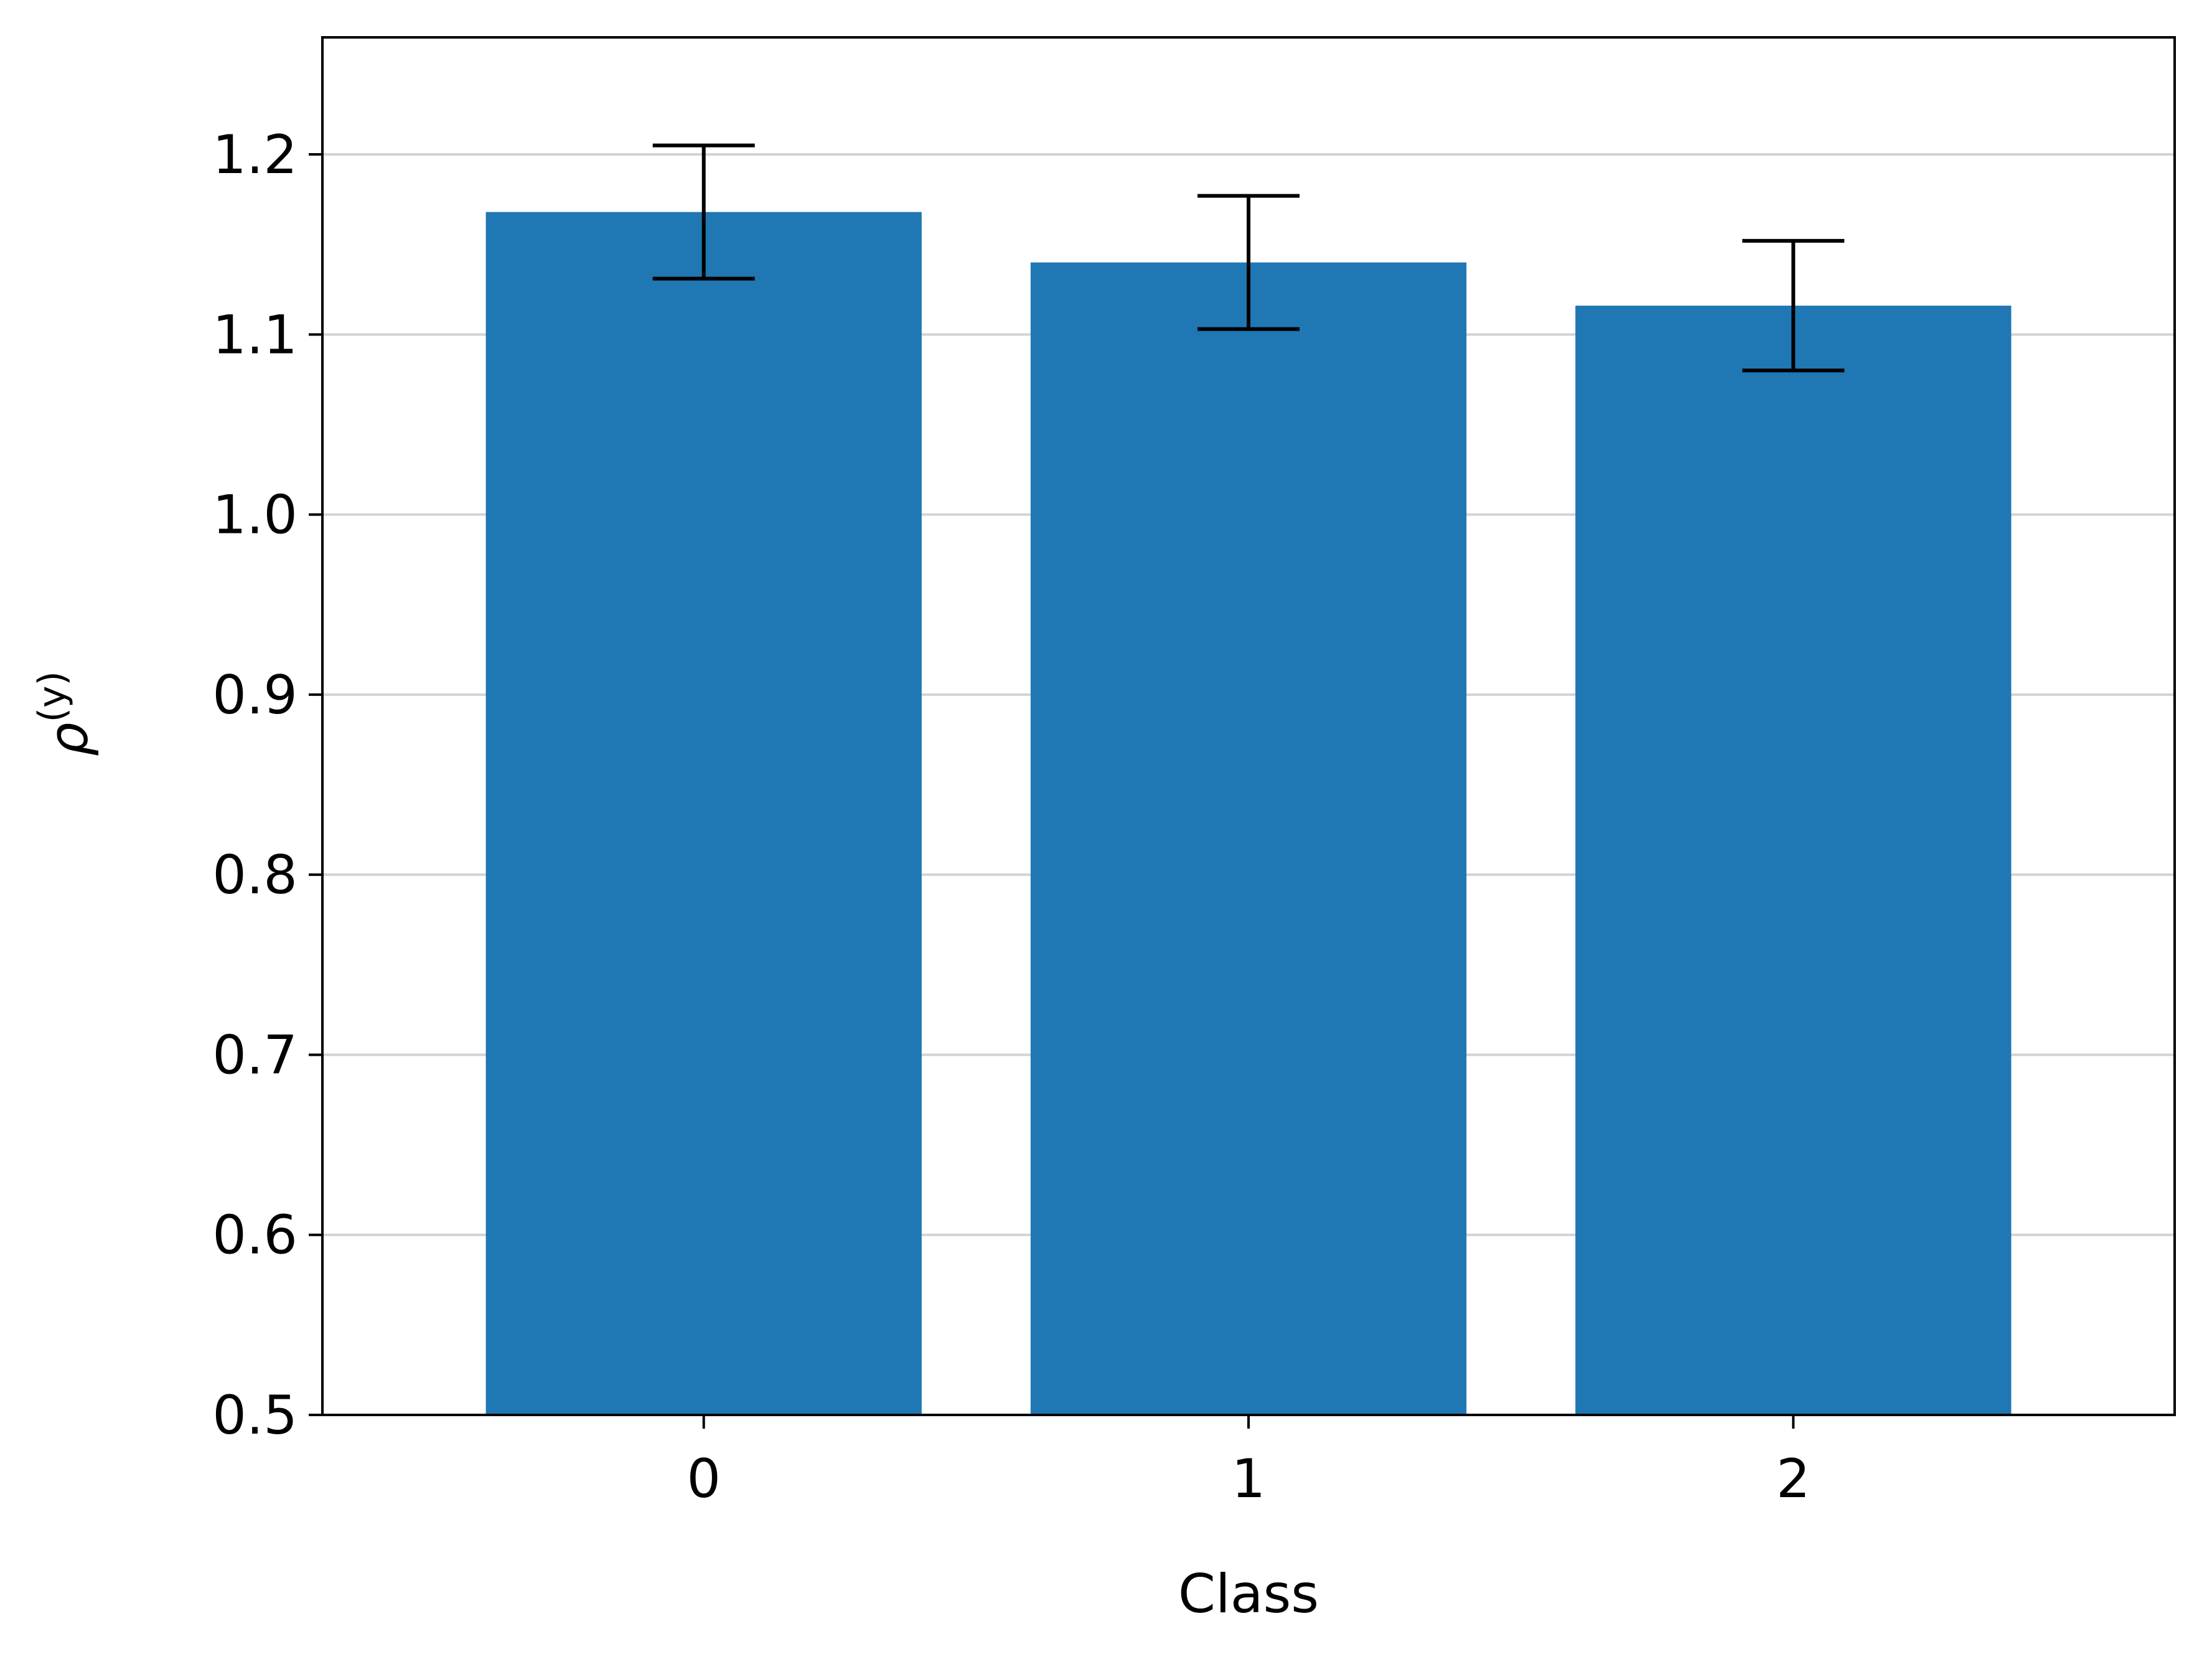 The image size is (2212, 1677). I want to click on x-axis-label: Class, so click(1249, 1594).